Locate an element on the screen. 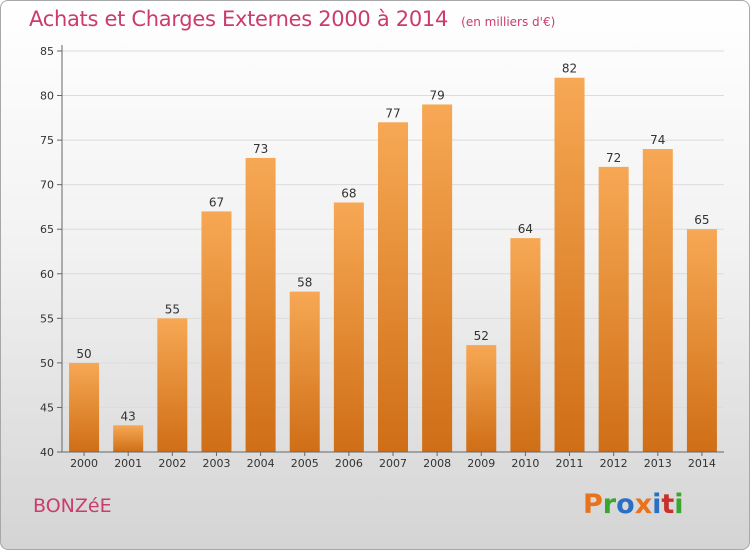  town-name: BONZéE is located at coordinates (72, 506).